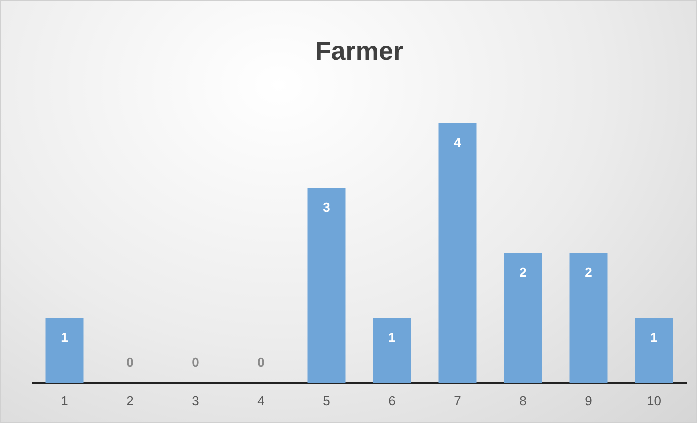  I want to click on x-tick-label: 3, so click(196, 401).